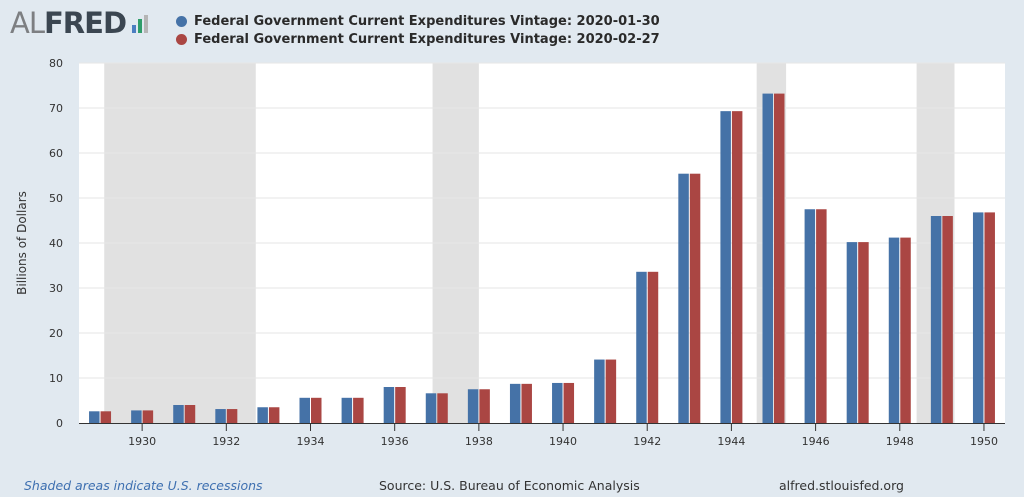 The width and height of the screenshot is (1024, 497). Describe the element at coordinates (647, 441) in the screenshot. I see `x-tick-label: 1942` at that location.